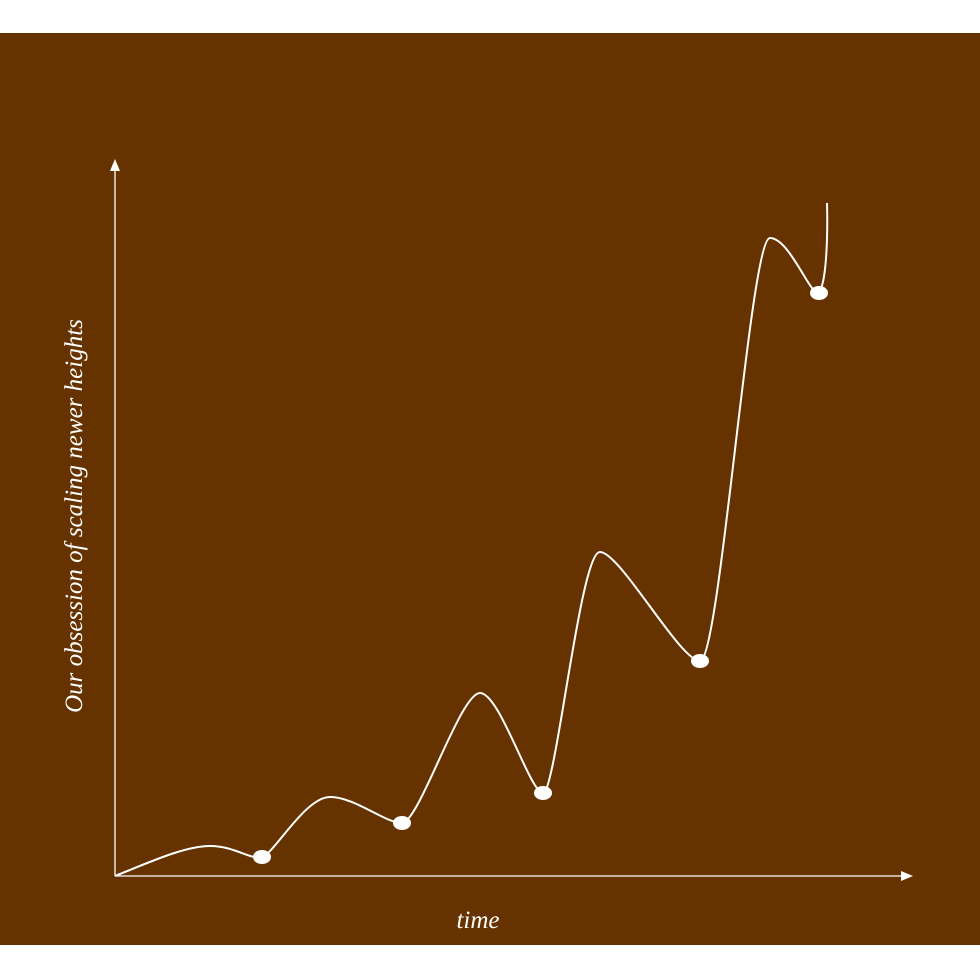  What do you see at coordinates (115, 165) in the screenshot?
I see `y-axis-arrow` at bounding box center [115, 165].